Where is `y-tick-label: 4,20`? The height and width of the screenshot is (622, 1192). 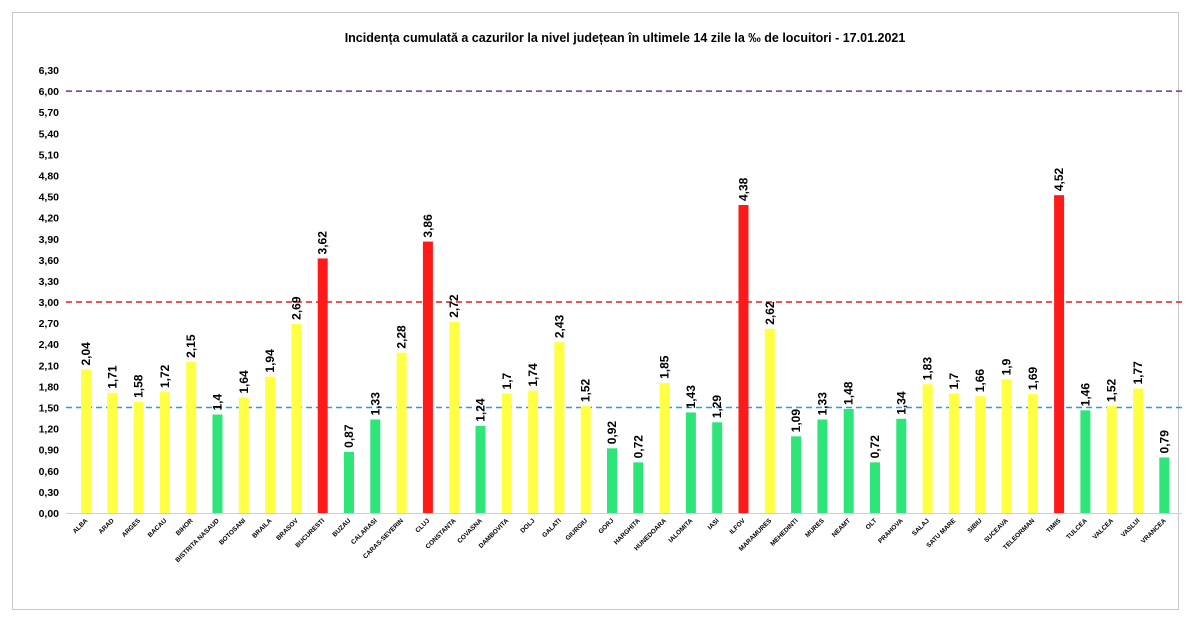 y-tick-label: 4,20 is located at coordinates (49, 219).